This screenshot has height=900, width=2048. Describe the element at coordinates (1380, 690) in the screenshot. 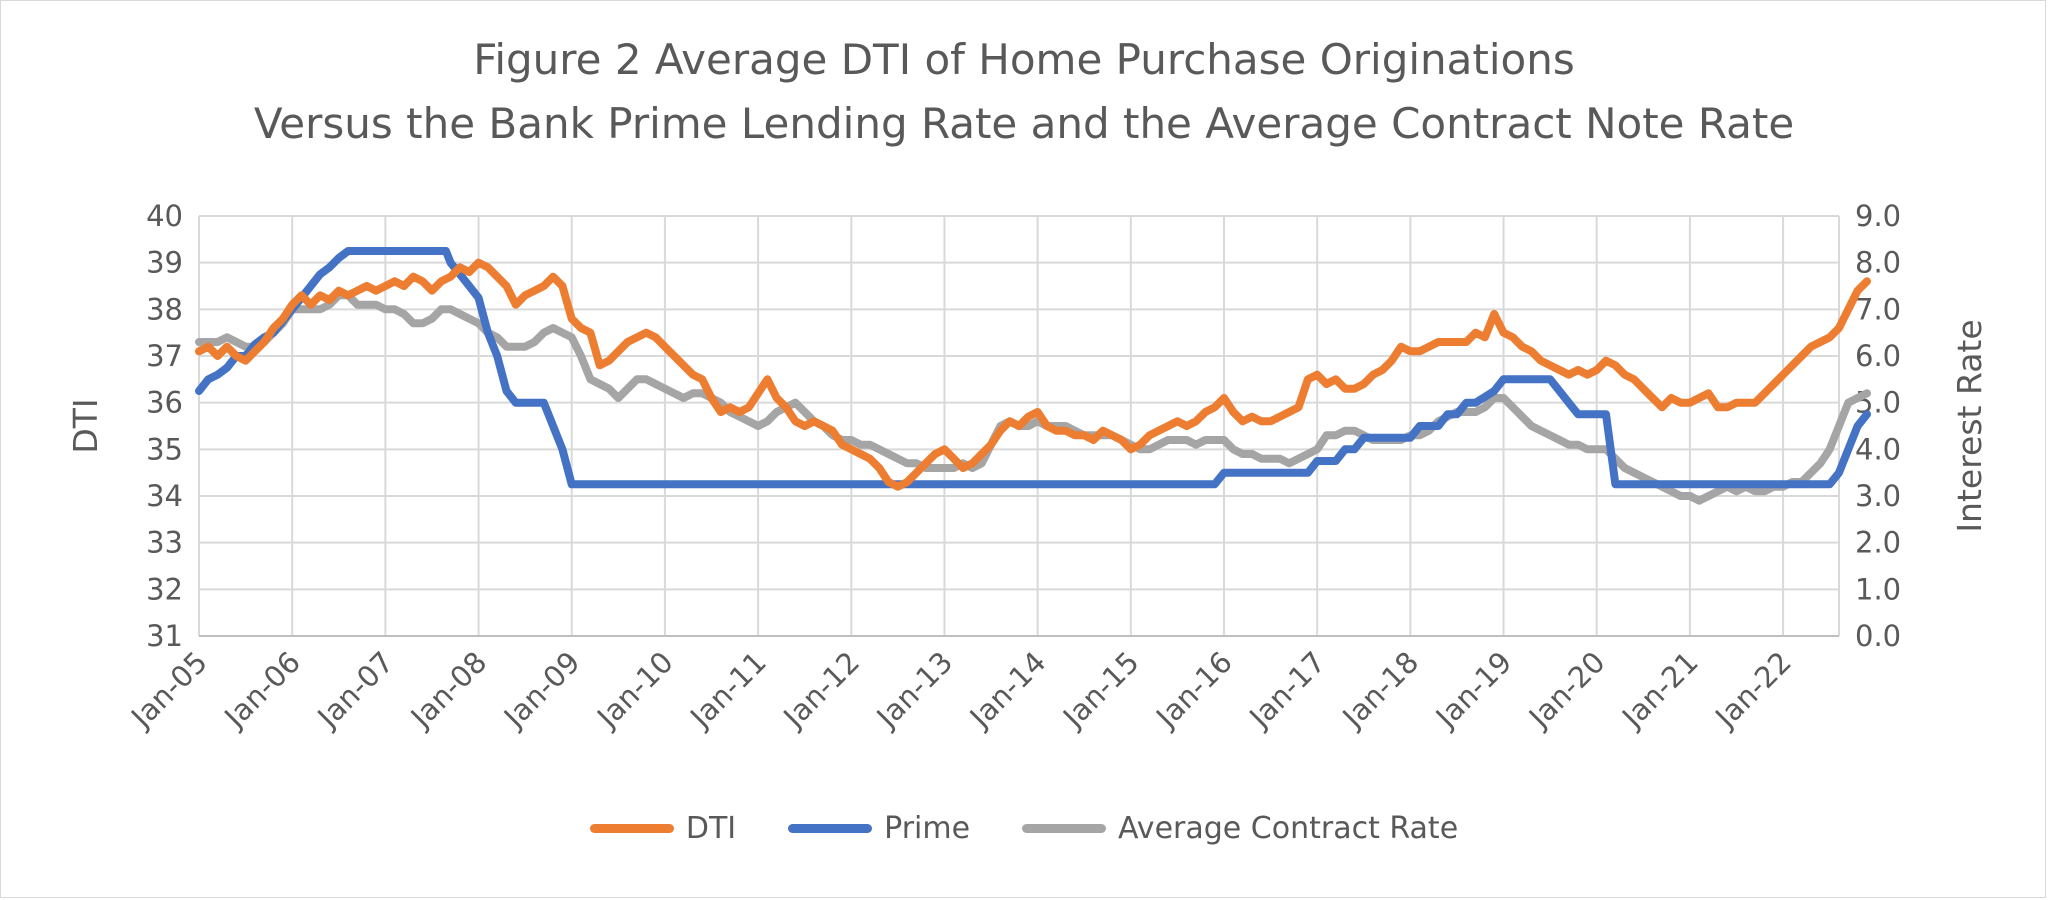

I see `x-tick-label: Jan-18` at that location.